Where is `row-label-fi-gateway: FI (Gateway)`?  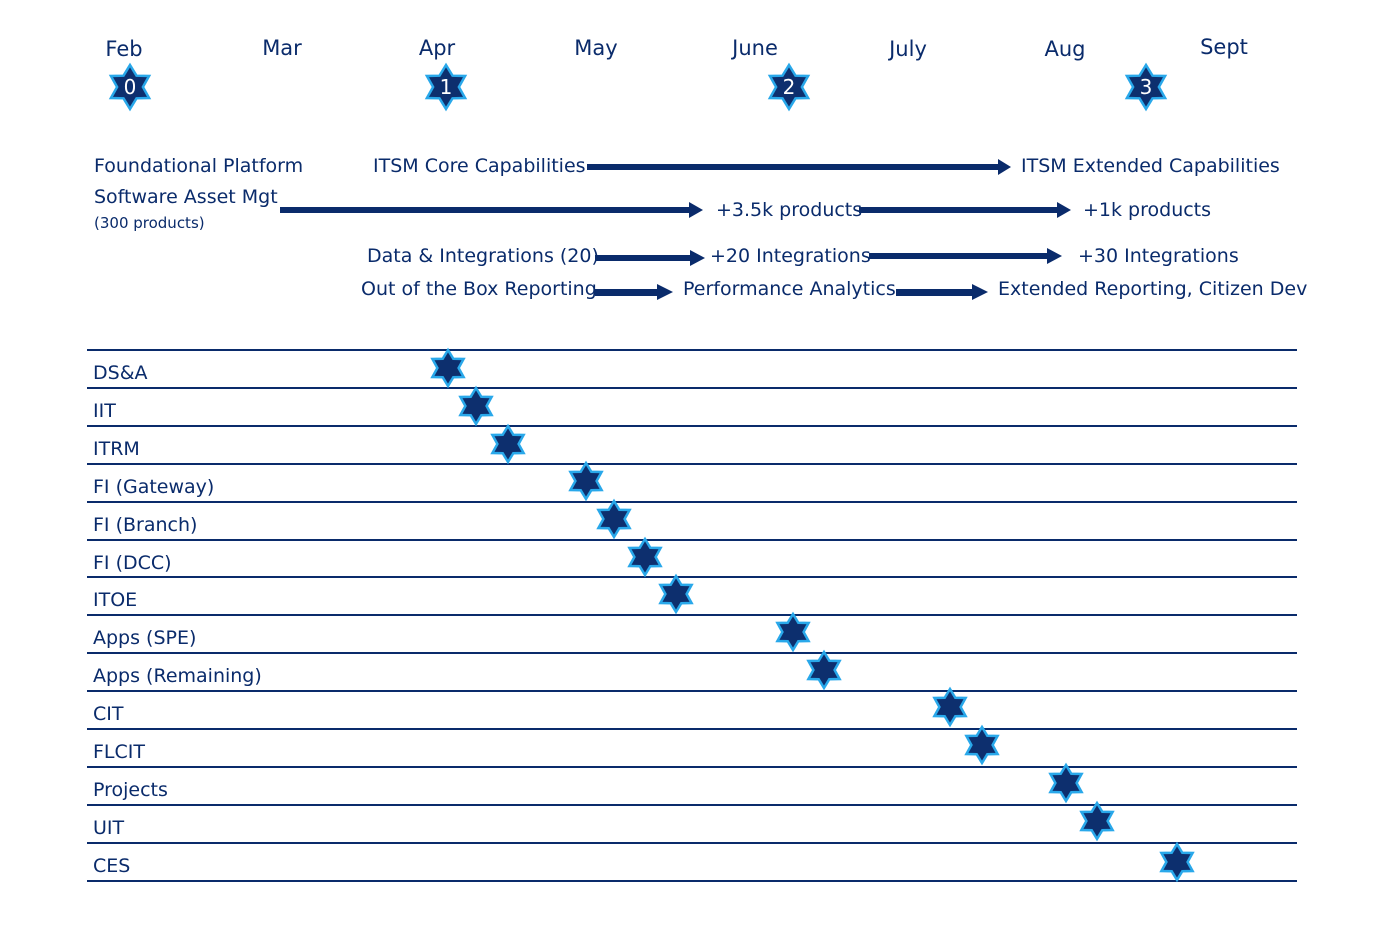
row-label-fi-gateway: FI (Gateway) is located at coordinates (154, 487).